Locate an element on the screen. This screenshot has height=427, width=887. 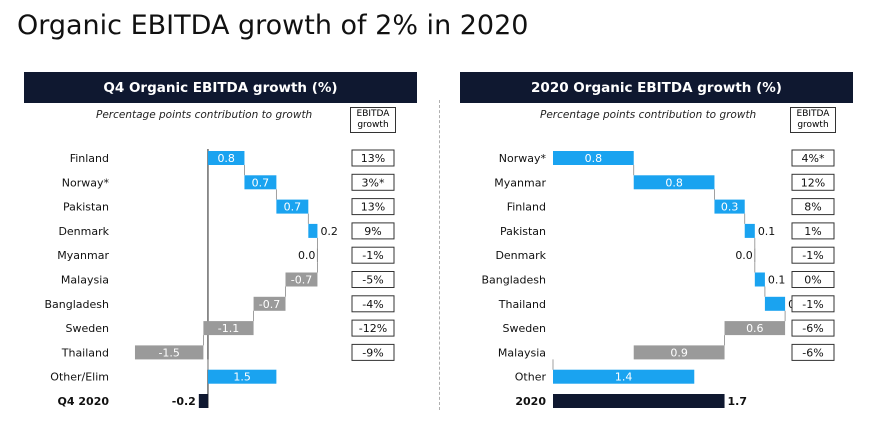
q4-value-label: -1.5 is located at coordinates (168, 352).